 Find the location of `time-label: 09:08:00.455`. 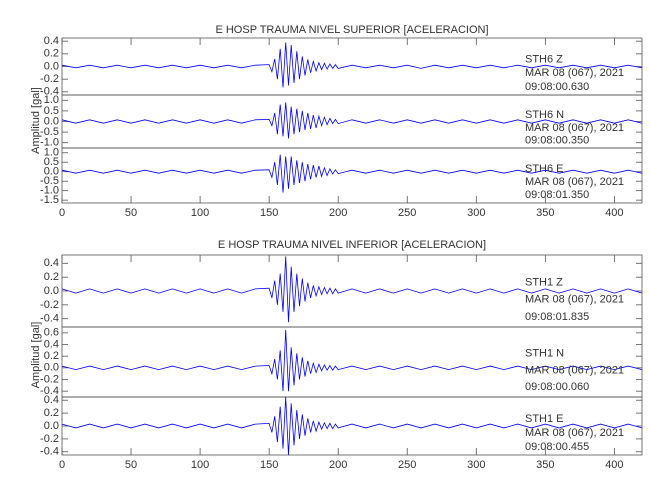

time-label: 09:08:00.455 is located at coordinates (557, 447).